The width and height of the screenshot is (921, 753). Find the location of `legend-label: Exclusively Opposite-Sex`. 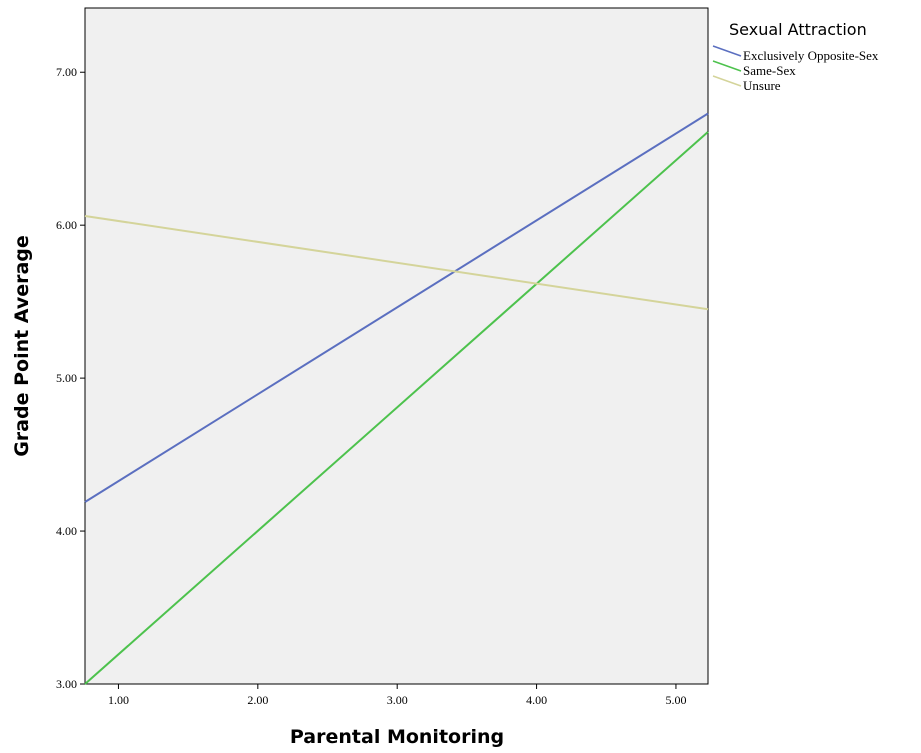

legend-label: Exclusively Opposite-Sex is located at coordinates (811, 55).